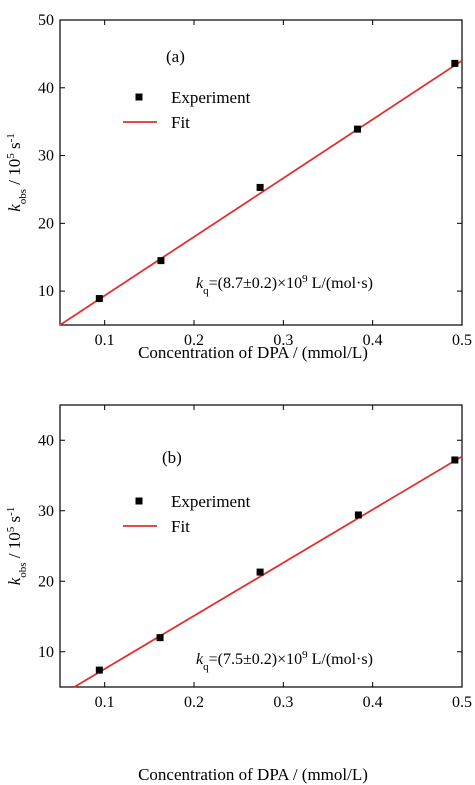 The image size is (475, 785). What do you see at coordinates (46, 20) in the screenshot?
I see `y-tick-label: 50` at bounding box center [46, 20].